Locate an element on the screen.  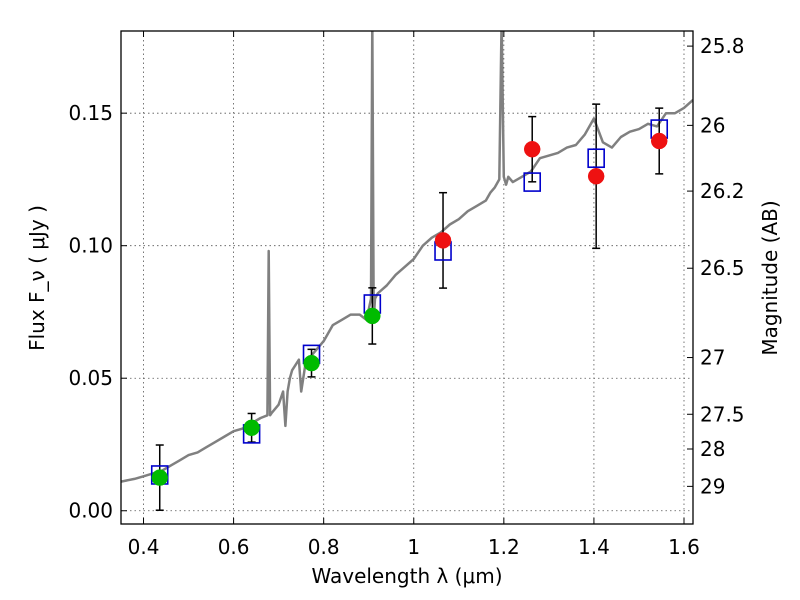
x-tick-label: 1.2 is located at coordinates (504, 547).